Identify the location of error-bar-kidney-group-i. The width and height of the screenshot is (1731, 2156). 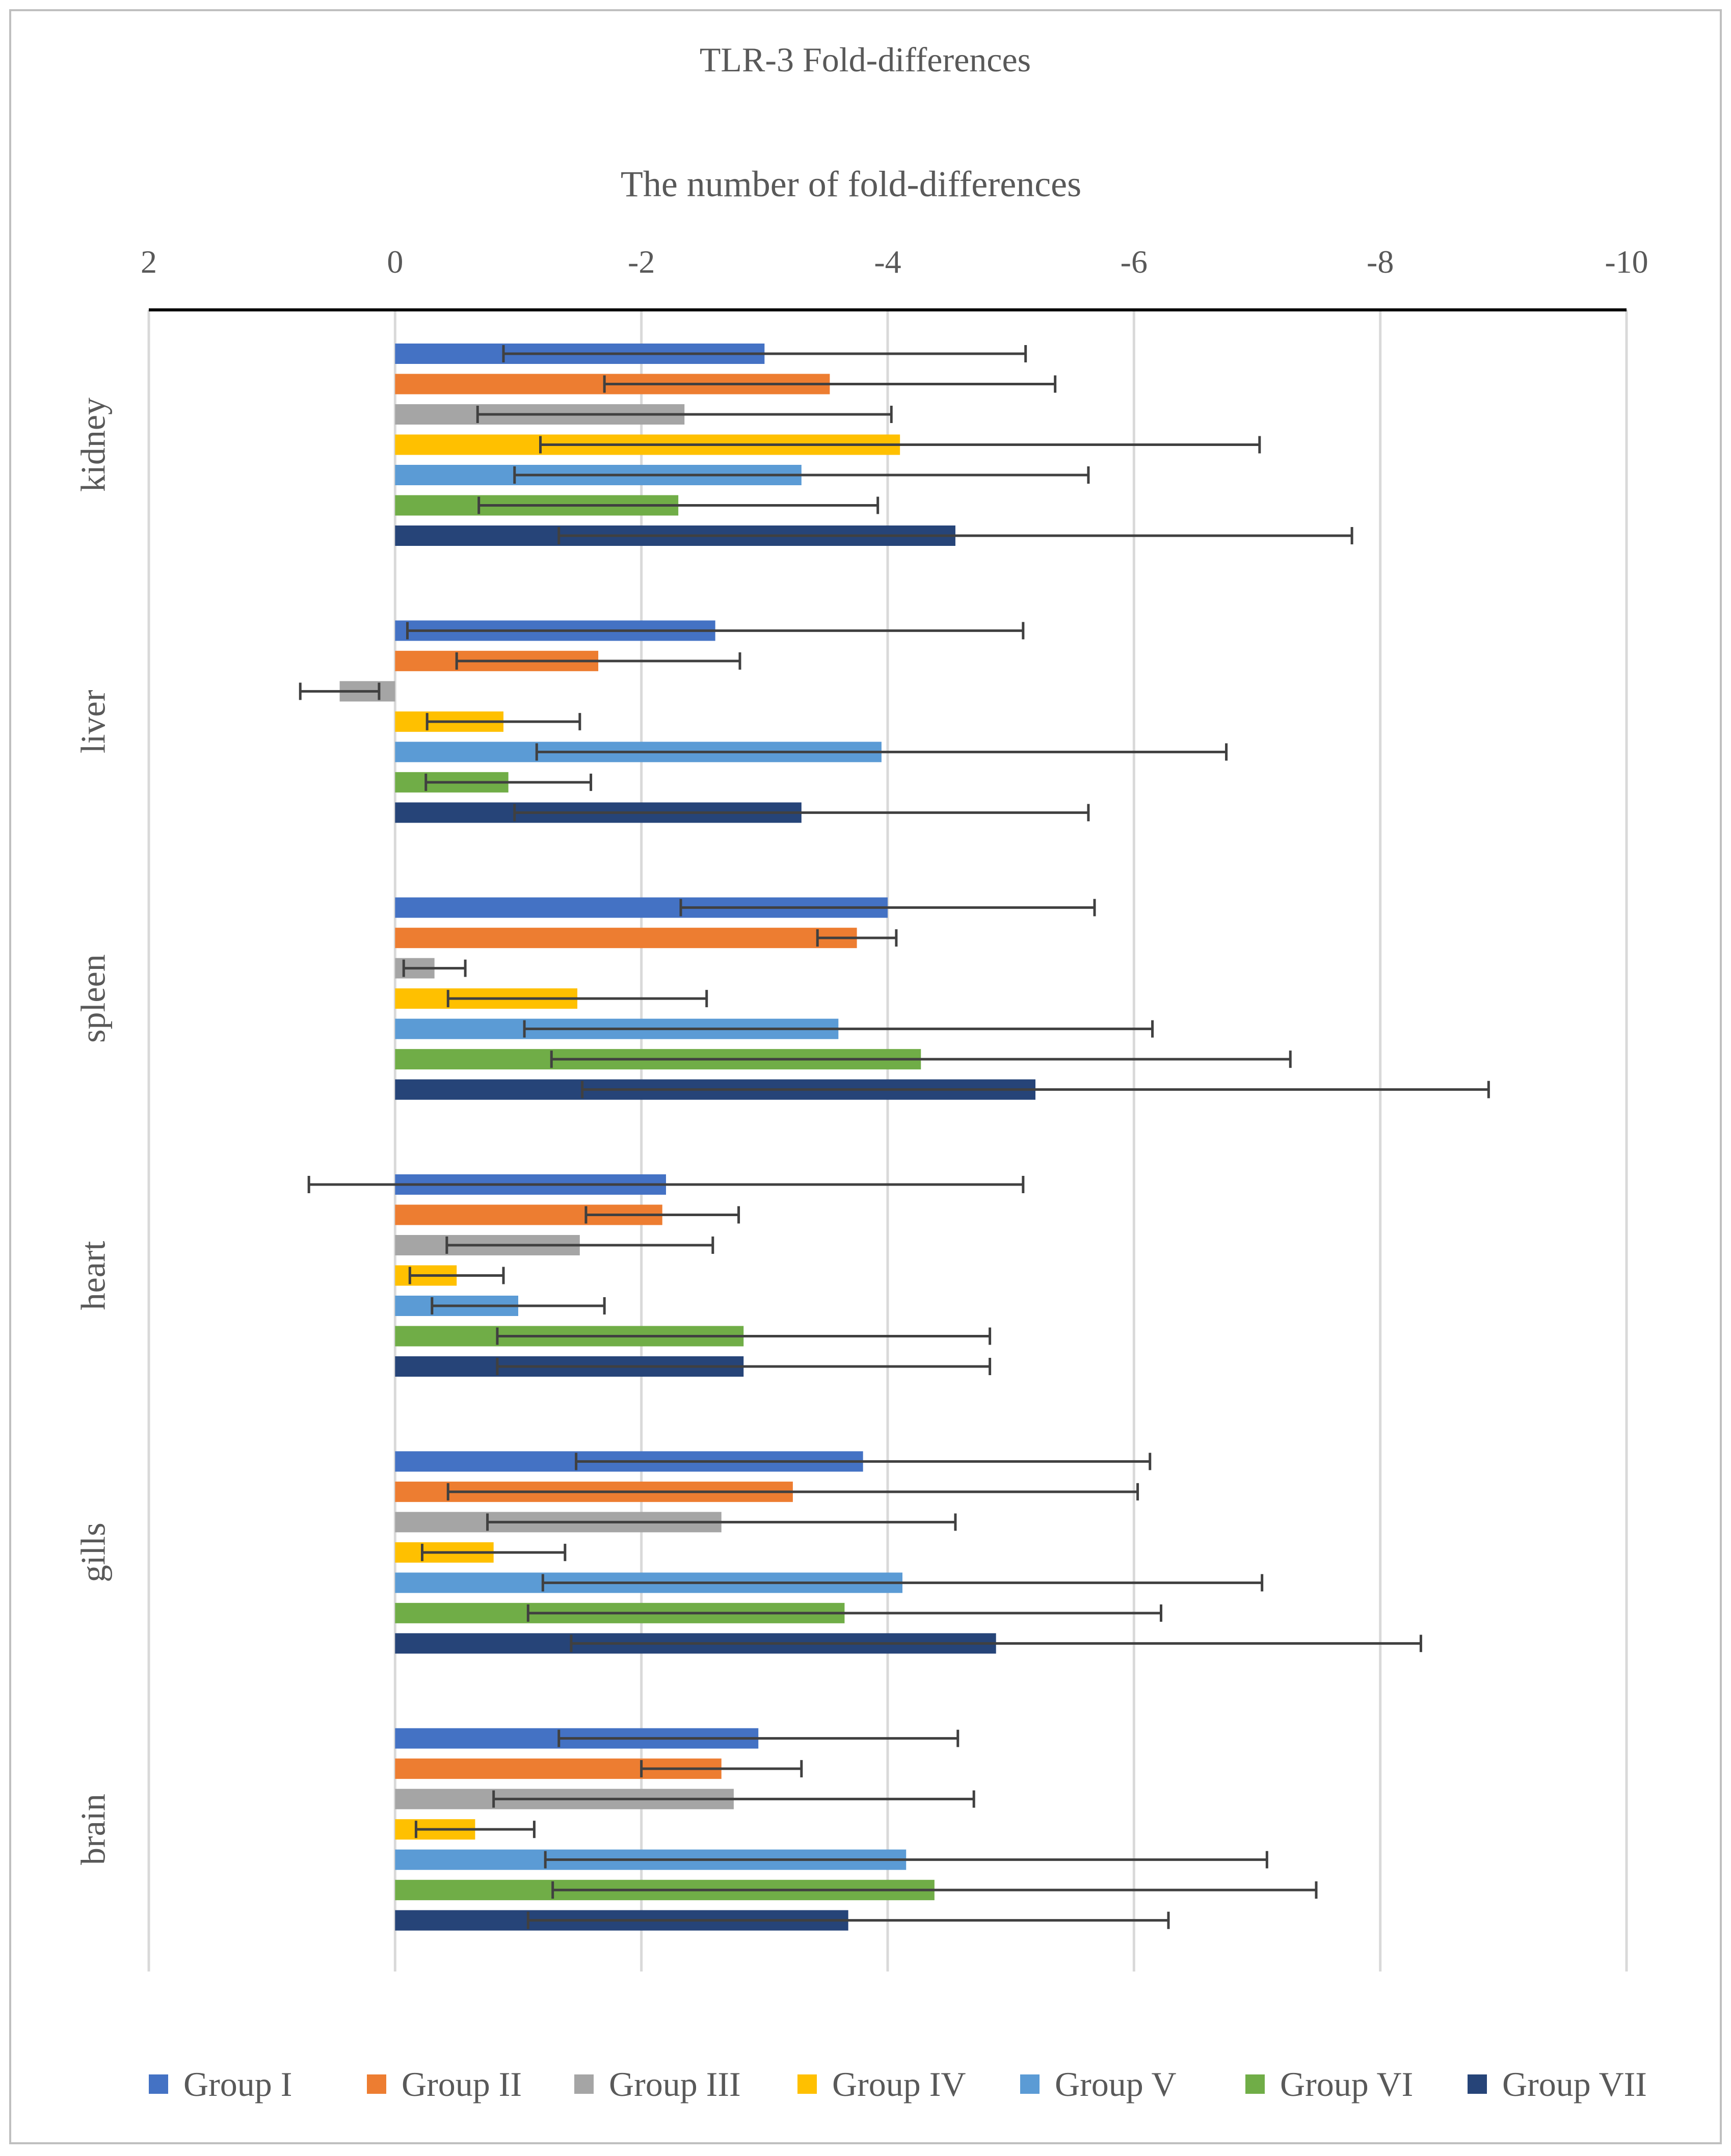
(765, 353).